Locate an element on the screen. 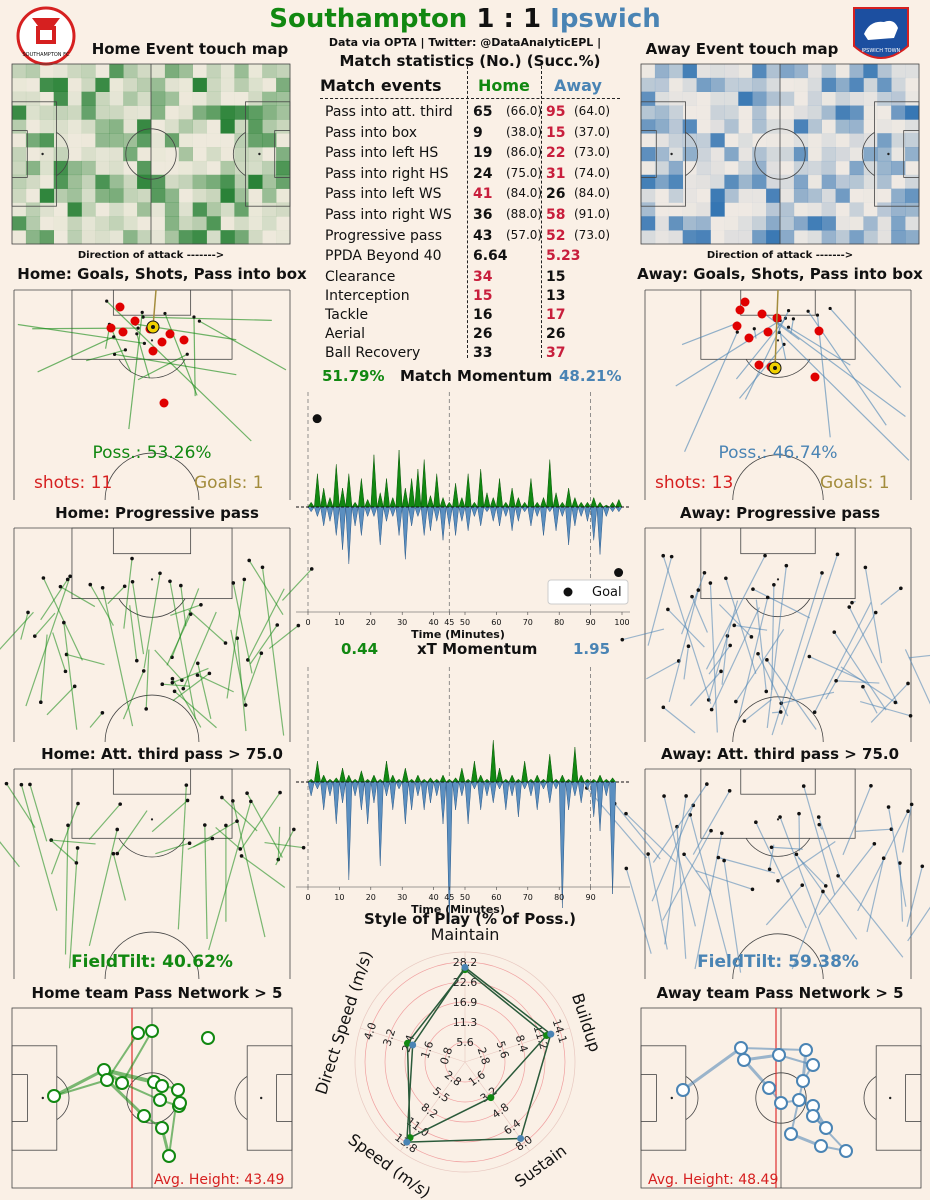  stats-row: Pass into left HS 19 (86.0) 22 (73.0) is located at coordinates (470, 154).